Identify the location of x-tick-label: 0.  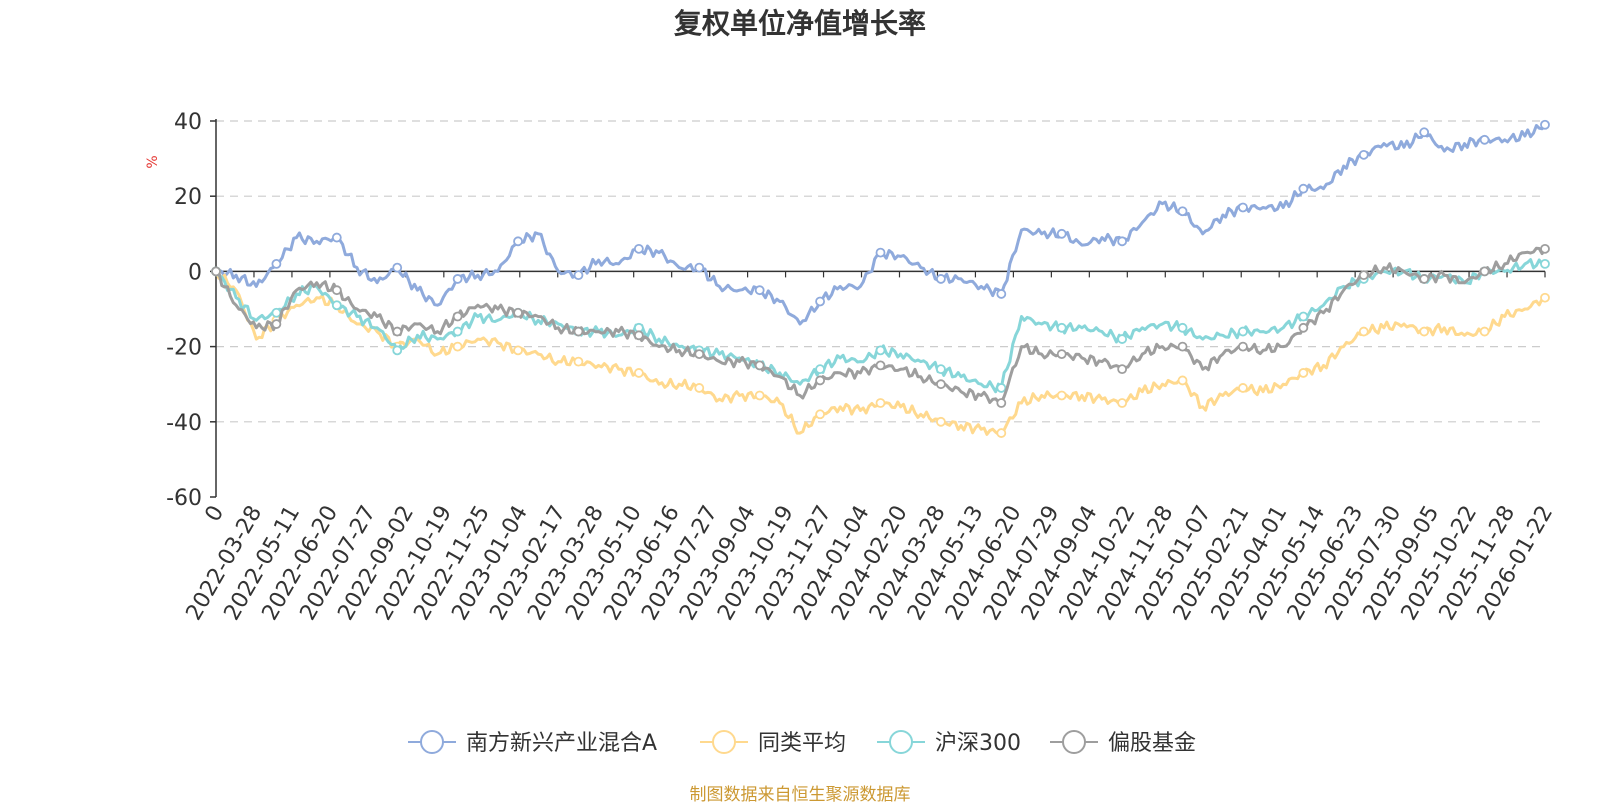
(215, 514).